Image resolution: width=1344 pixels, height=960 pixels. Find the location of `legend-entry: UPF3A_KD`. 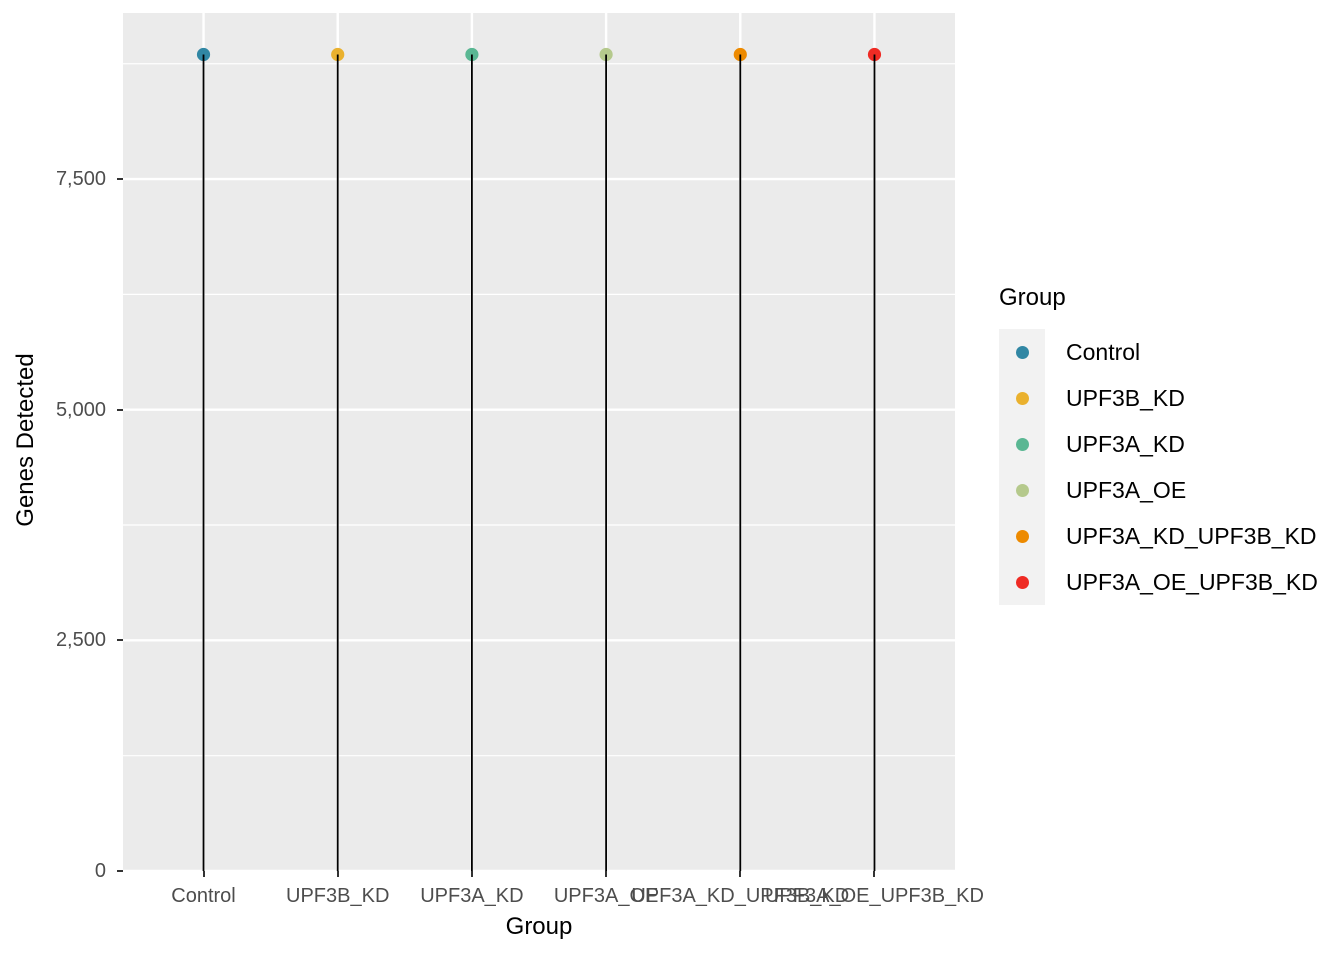

legend-entry: UPF3A_KD is located at coordinates (1158, 444).